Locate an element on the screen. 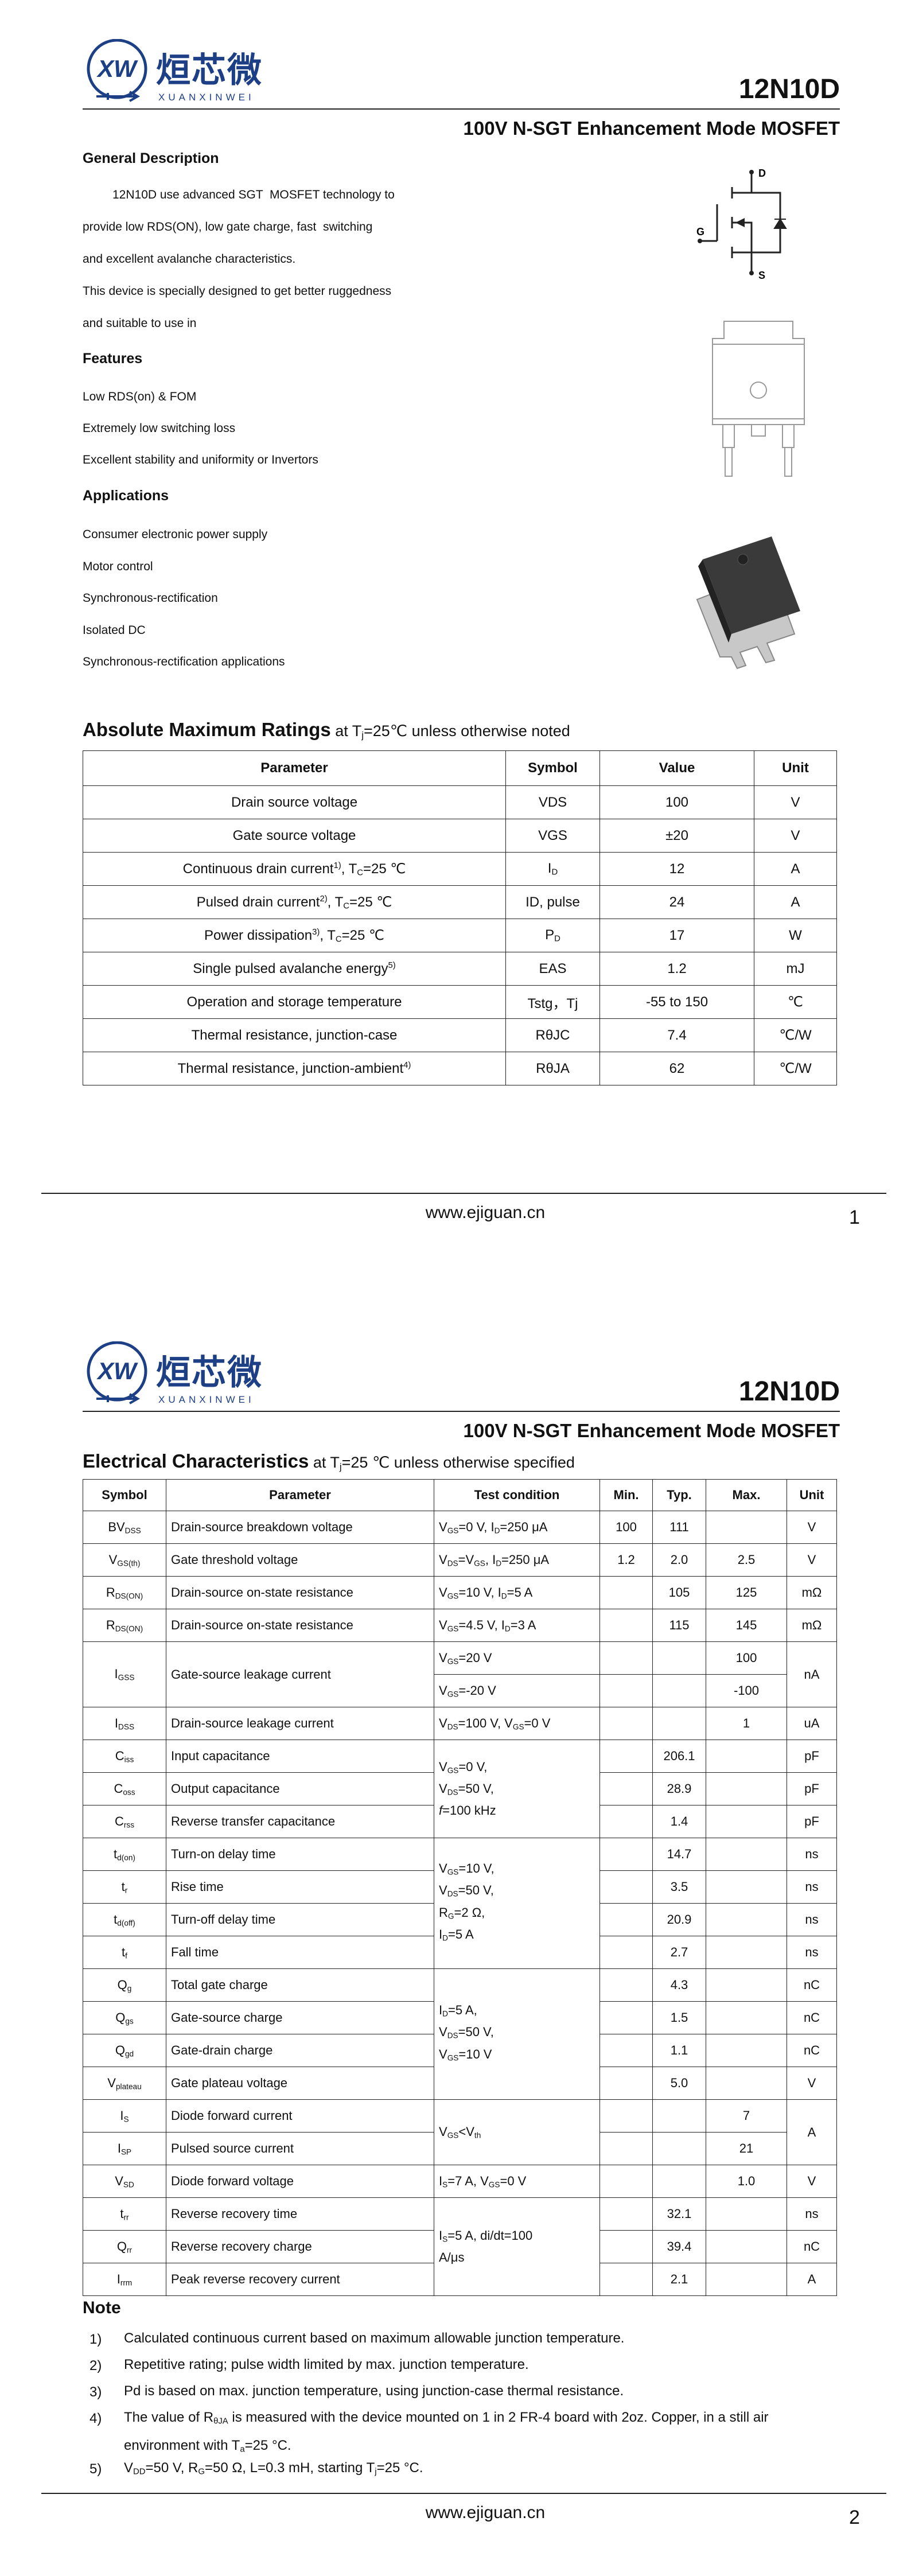 This screenshot has width=911, height=2576. table-cell: Gate threshold voltage is located at coordinates (300, 1560).